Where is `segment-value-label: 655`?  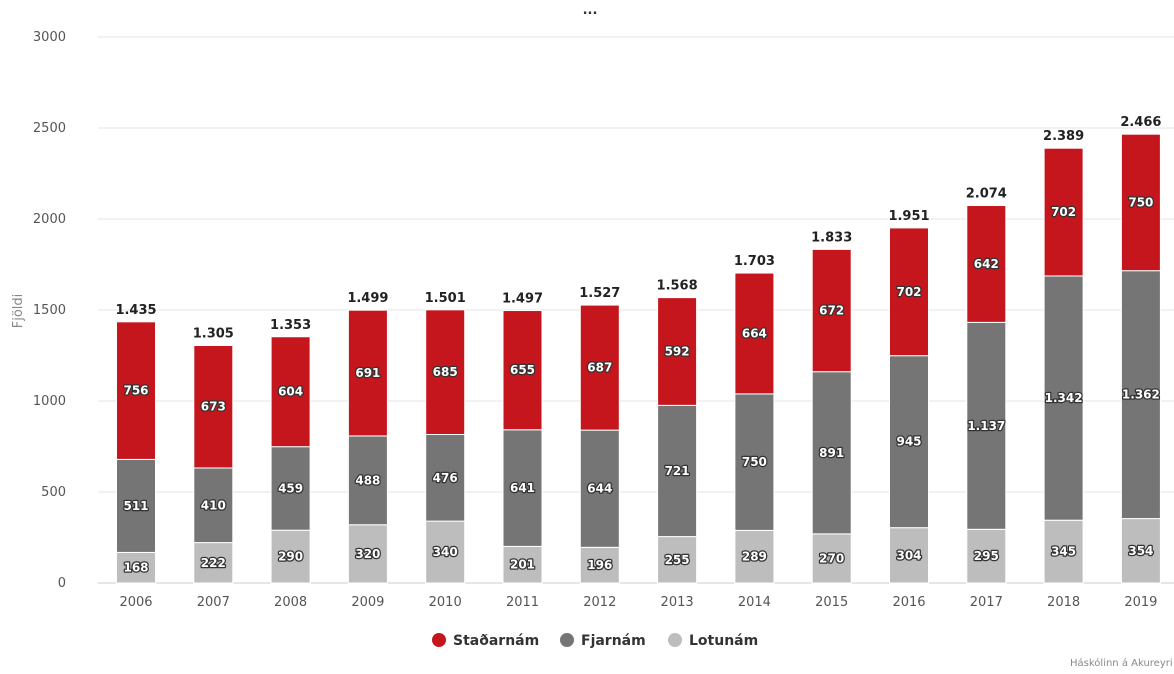 segment-value-label: 655 is located at coordinates (522, 370).